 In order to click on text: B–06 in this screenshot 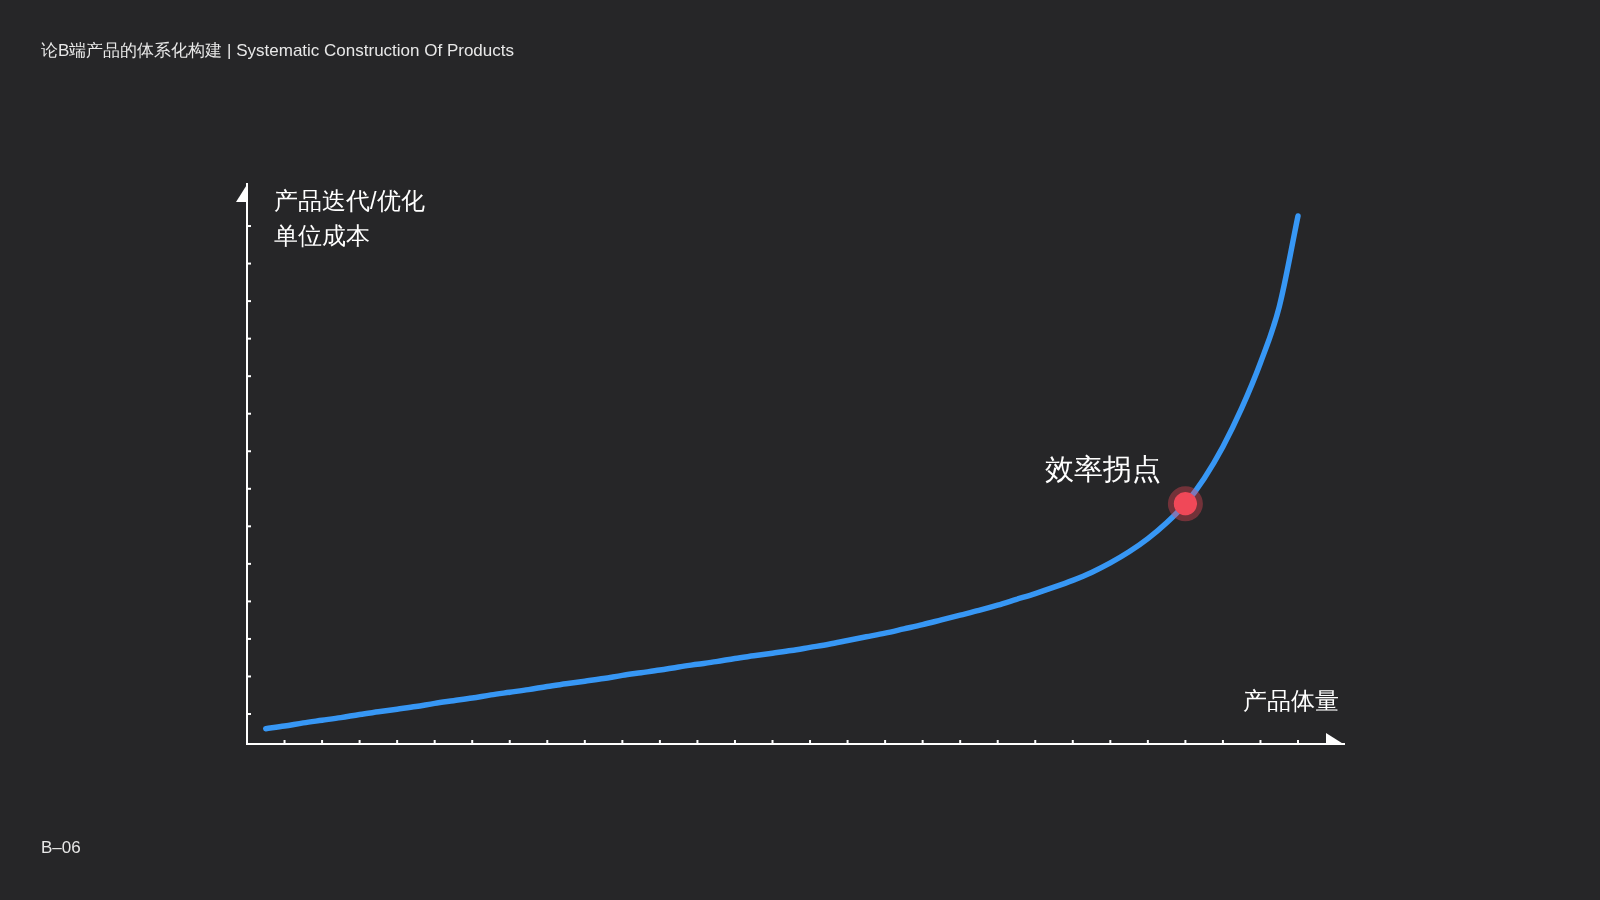, I will do `click(61, 848)`.